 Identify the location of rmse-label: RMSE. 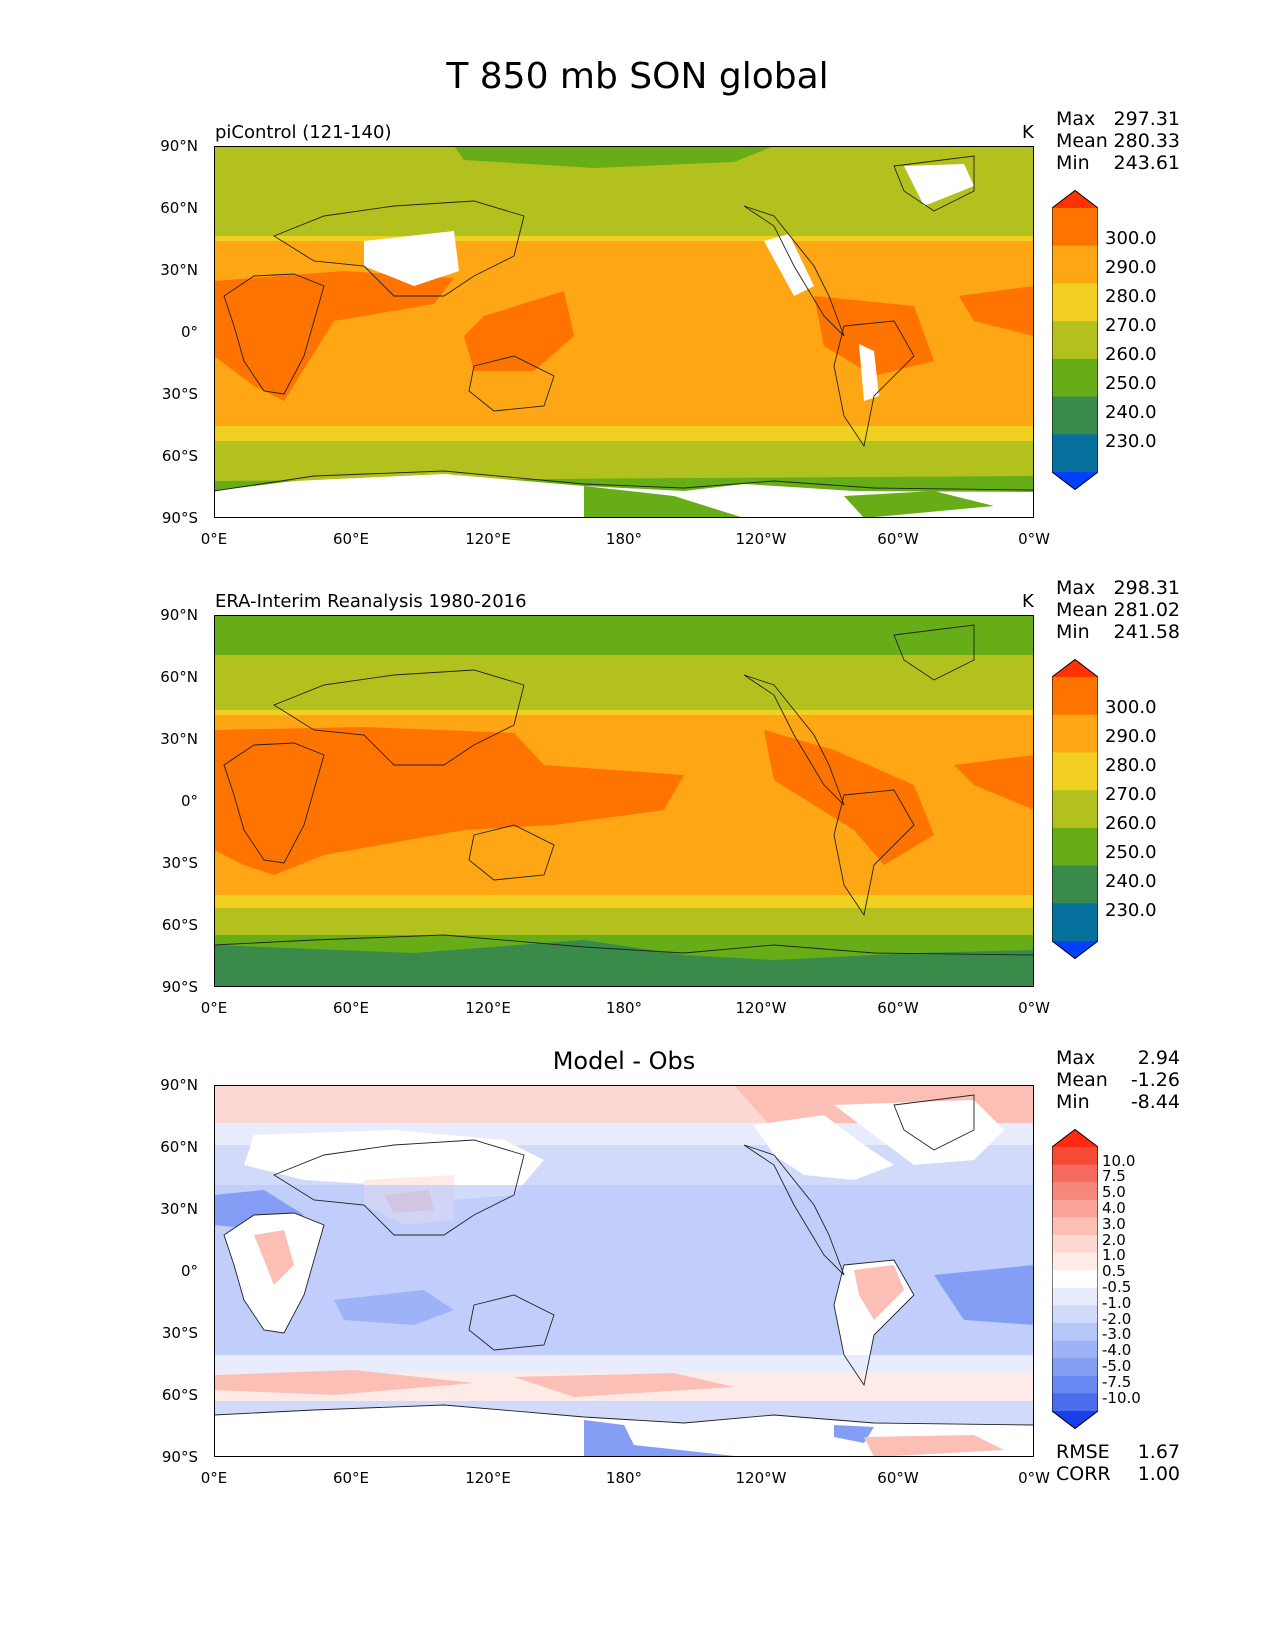
(1083, 1452).